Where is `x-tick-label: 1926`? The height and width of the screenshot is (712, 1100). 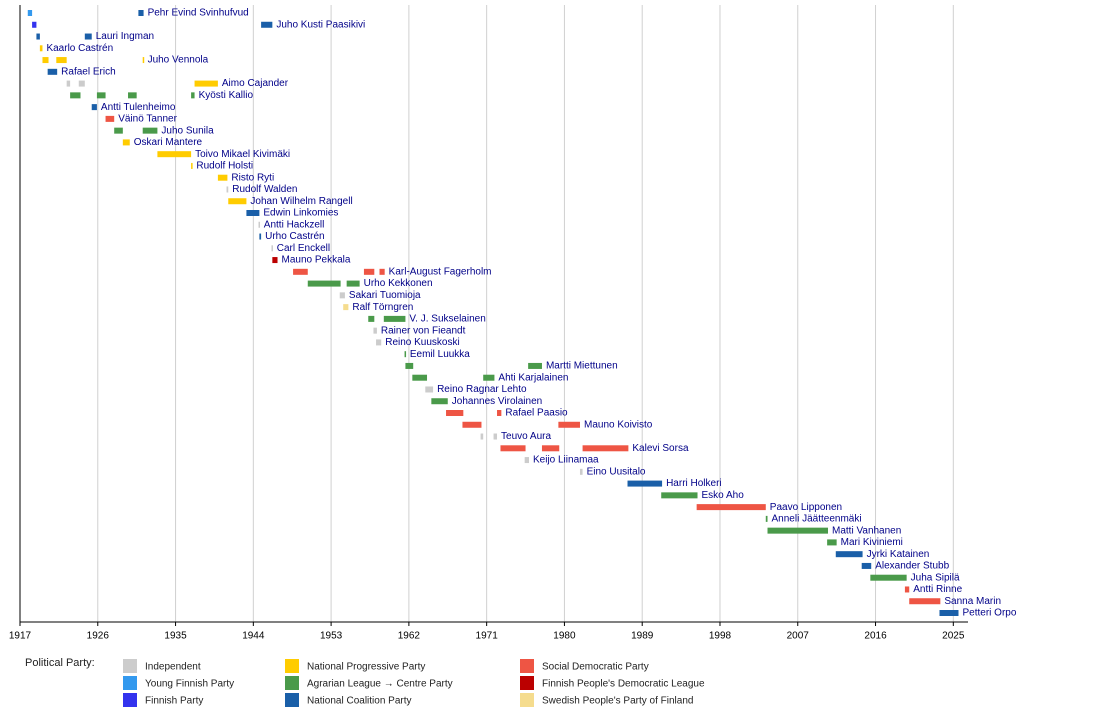
x-tick-label: 1926 is located at coordinates (98, 636).